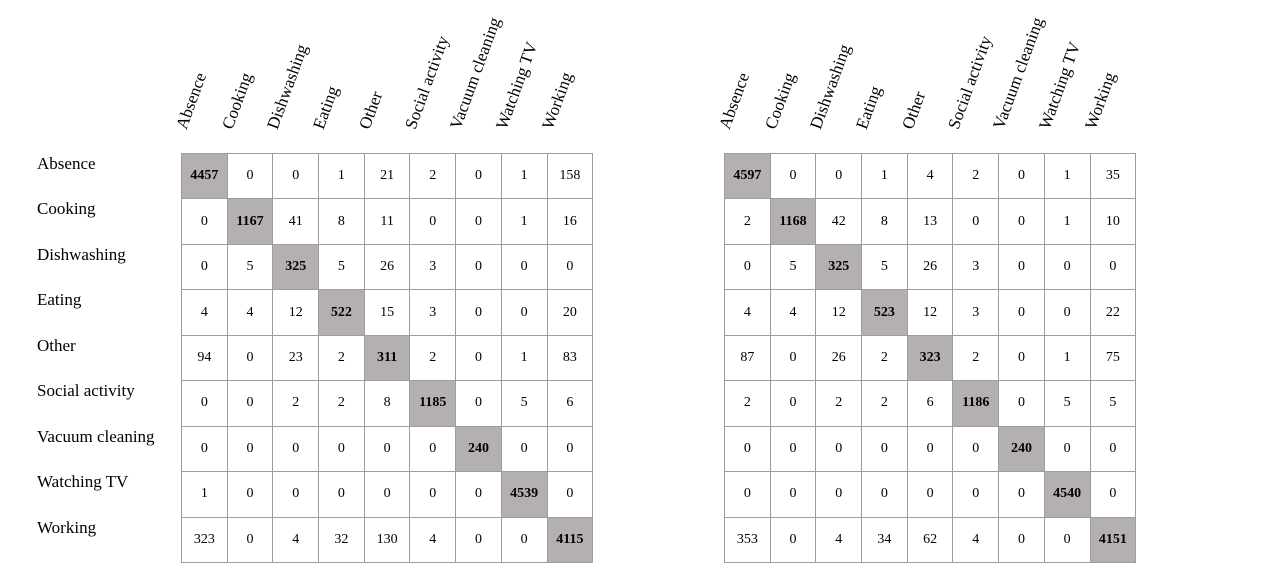 The width and height of the screenshot is (1263, 584). I want to click on row-label: Vacuum cleaning, so click(96, 436).